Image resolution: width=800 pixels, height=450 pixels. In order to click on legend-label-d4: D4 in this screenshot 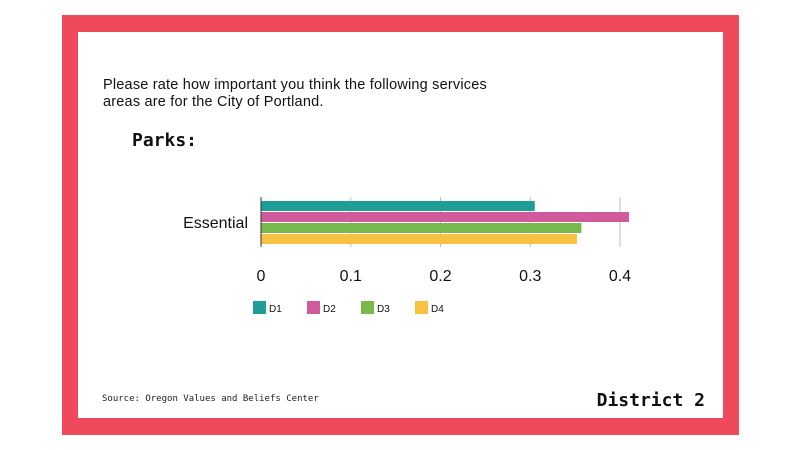, I will do `click(437, 309)`.